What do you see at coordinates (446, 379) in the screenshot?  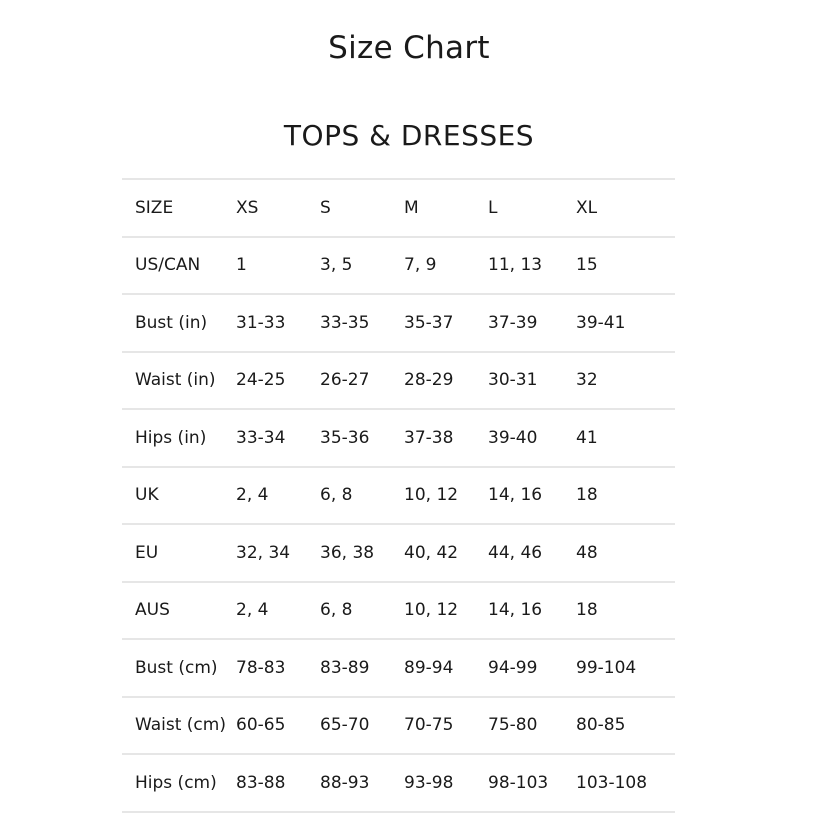 I see `table-cell: 28-29` at bounding box center [446, 379].